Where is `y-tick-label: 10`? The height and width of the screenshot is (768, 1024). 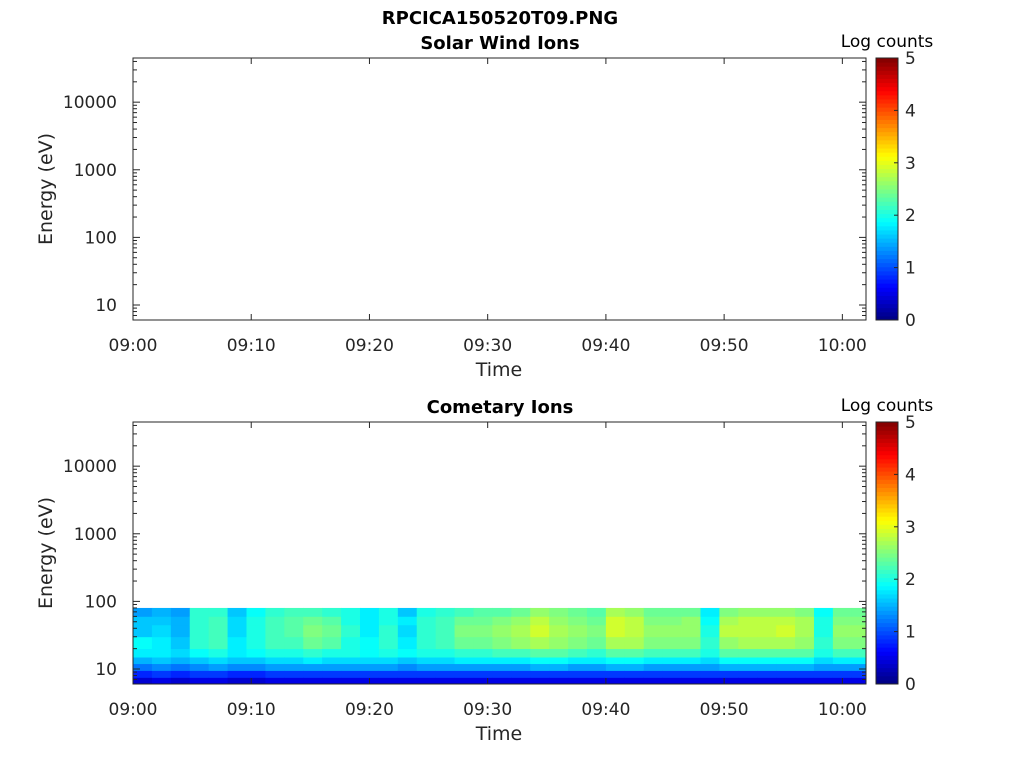 y-tick-label: 10 is located at coordinates (106, 306).